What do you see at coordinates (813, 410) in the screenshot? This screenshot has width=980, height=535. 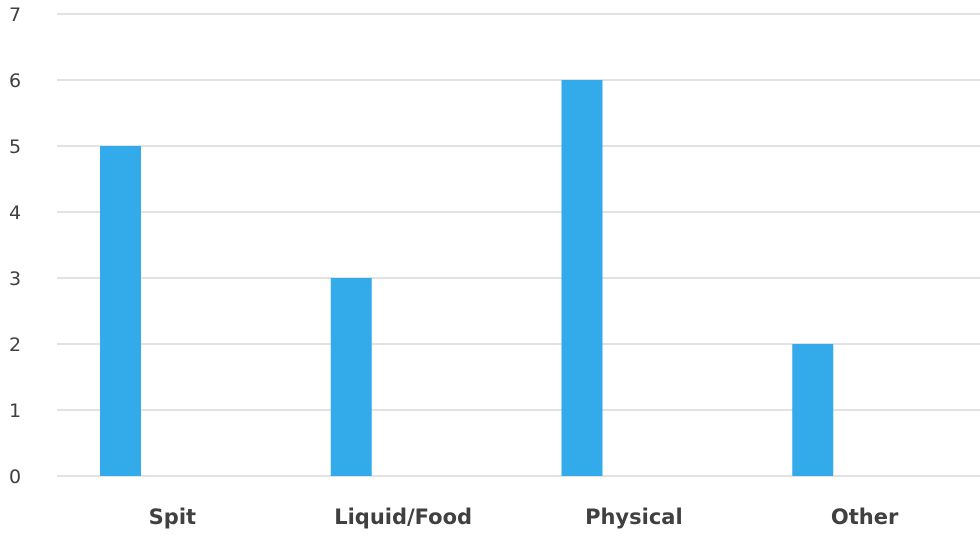 I see `bar-other` at bounding box center [813, 410].